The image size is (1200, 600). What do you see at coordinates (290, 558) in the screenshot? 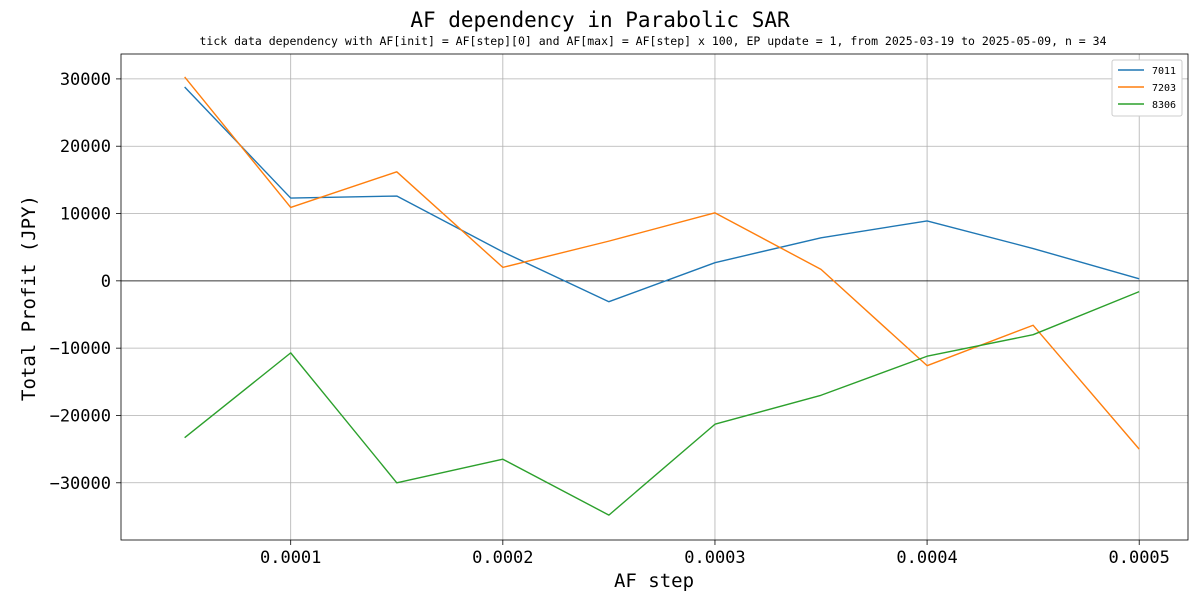
I see `x-tick-label: 0.0001` at bounding box center [290, 558].